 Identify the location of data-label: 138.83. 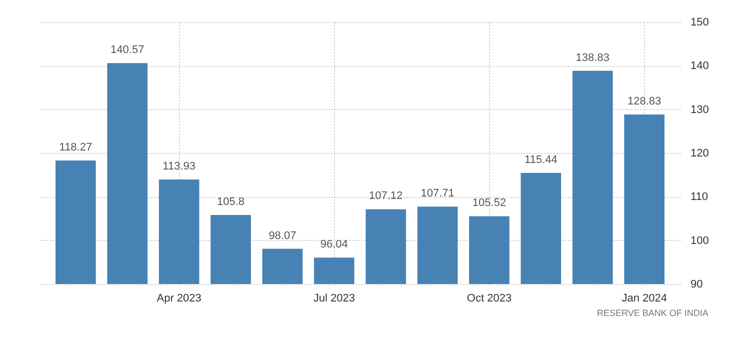
(593, 58).